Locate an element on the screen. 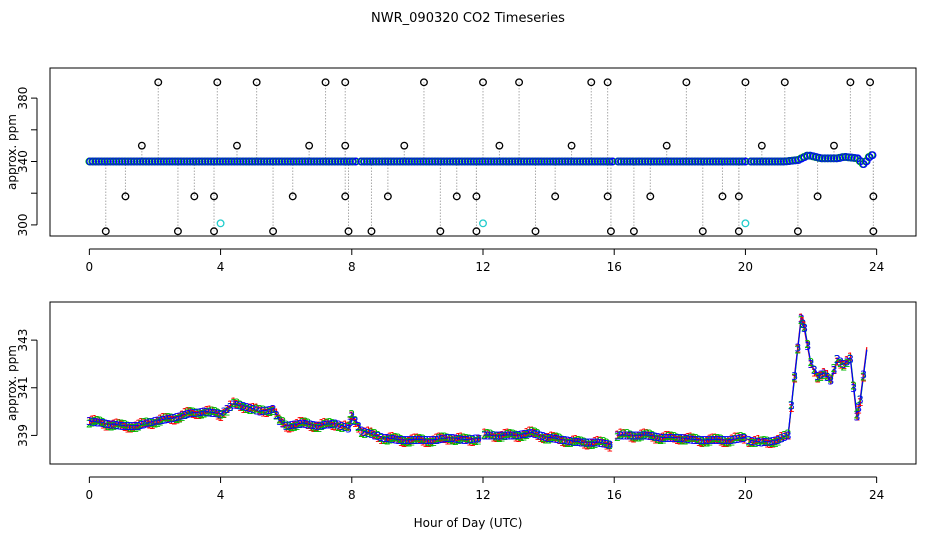  bottom-x-tick-label: 24 is located at coordinates (876, 495).